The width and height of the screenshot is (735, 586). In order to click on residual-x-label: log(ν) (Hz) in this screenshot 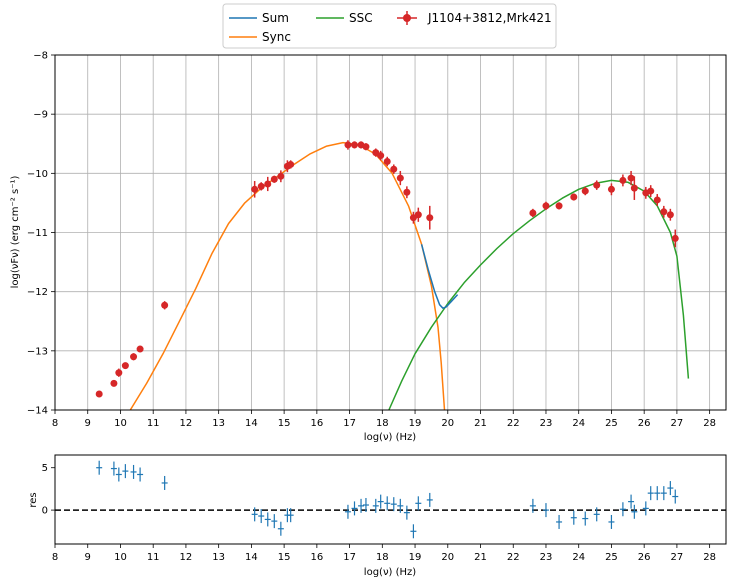, I will do `click(390, 572)`.